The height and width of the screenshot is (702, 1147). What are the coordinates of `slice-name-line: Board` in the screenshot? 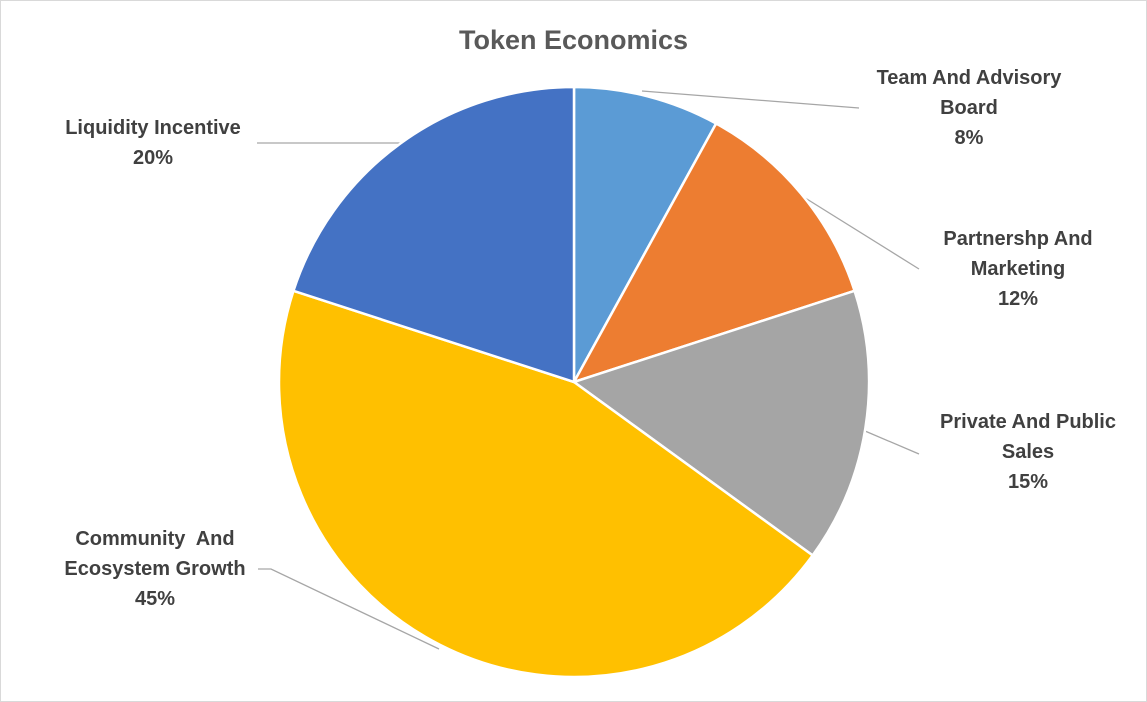 It's located at (969, 108).